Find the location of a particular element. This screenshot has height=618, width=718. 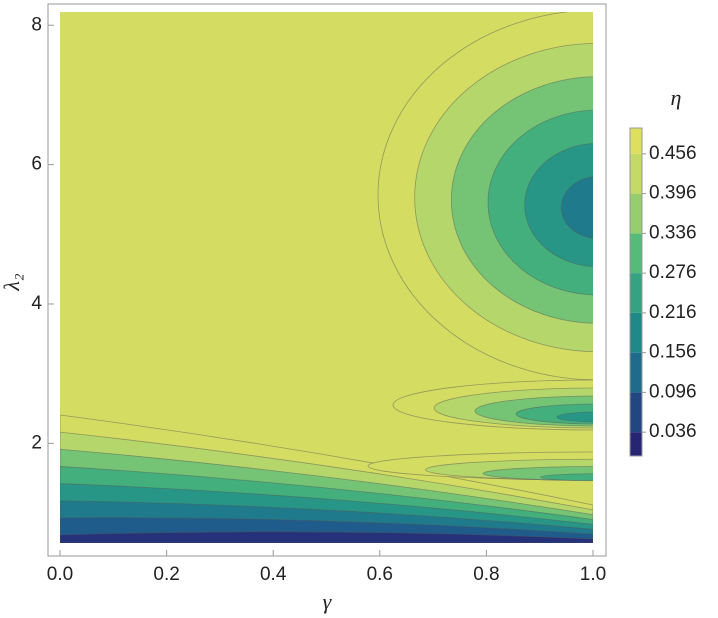

y-tick-label: 6 is located at coordinates (36, 164).